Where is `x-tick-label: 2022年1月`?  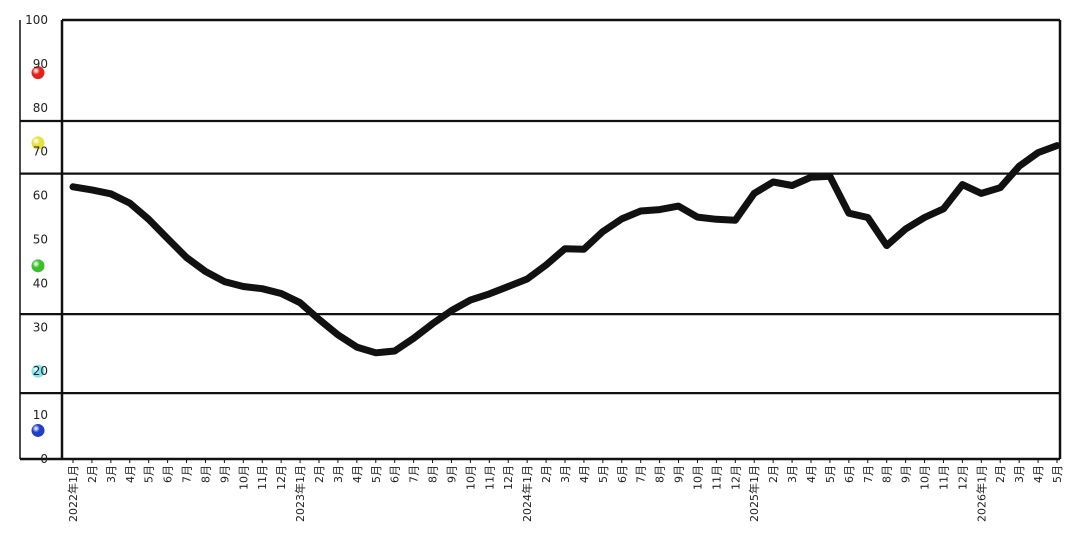 x-tick-label: 2022年1月 is located at coordinates (73, 493).